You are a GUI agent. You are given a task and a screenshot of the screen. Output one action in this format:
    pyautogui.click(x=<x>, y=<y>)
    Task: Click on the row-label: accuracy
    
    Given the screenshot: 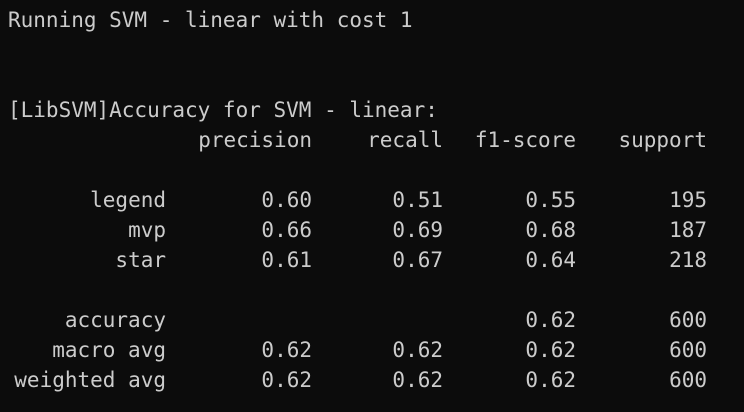 What is the action you would take?
    pyautogui.click(x=115, y=320)
    